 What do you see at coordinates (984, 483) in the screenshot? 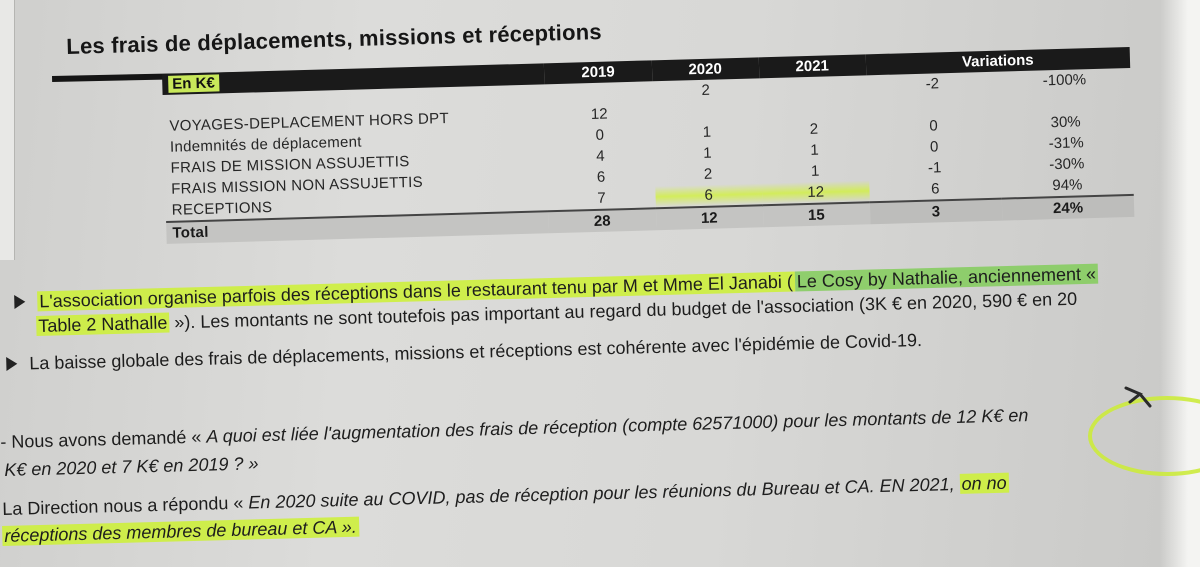
I see `answer-highlight: on no` at bounding box center [984, 483].